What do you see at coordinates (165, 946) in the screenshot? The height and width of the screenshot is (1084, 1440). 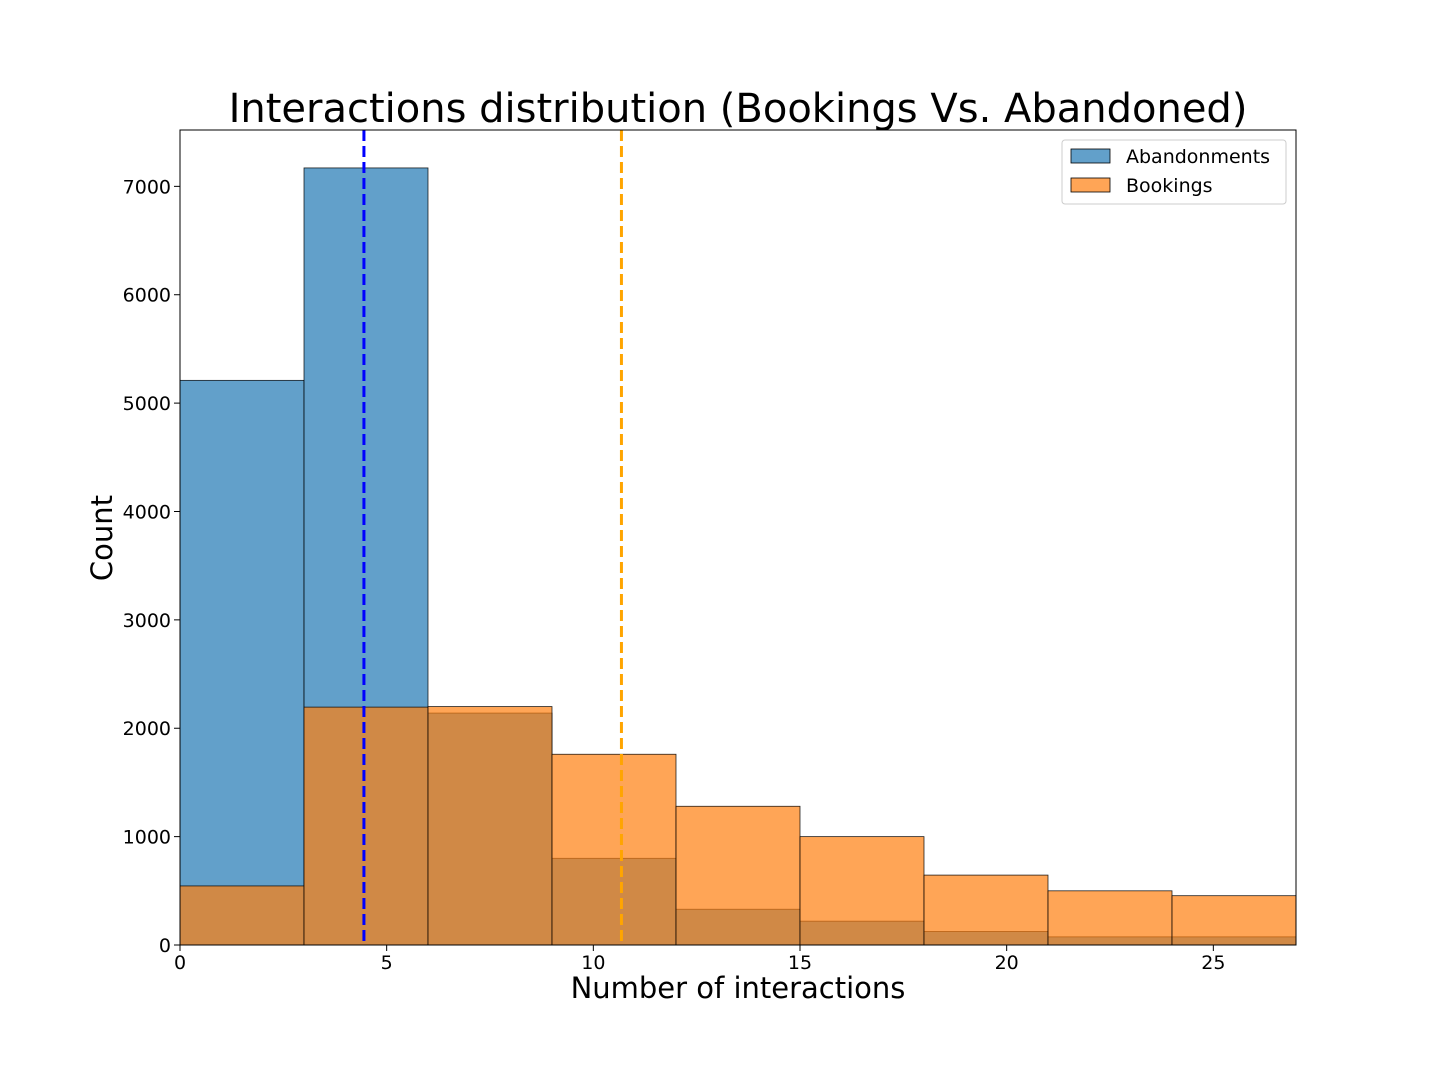 I see `y-tick-label-0: 0` at bounding box center [165, 946].